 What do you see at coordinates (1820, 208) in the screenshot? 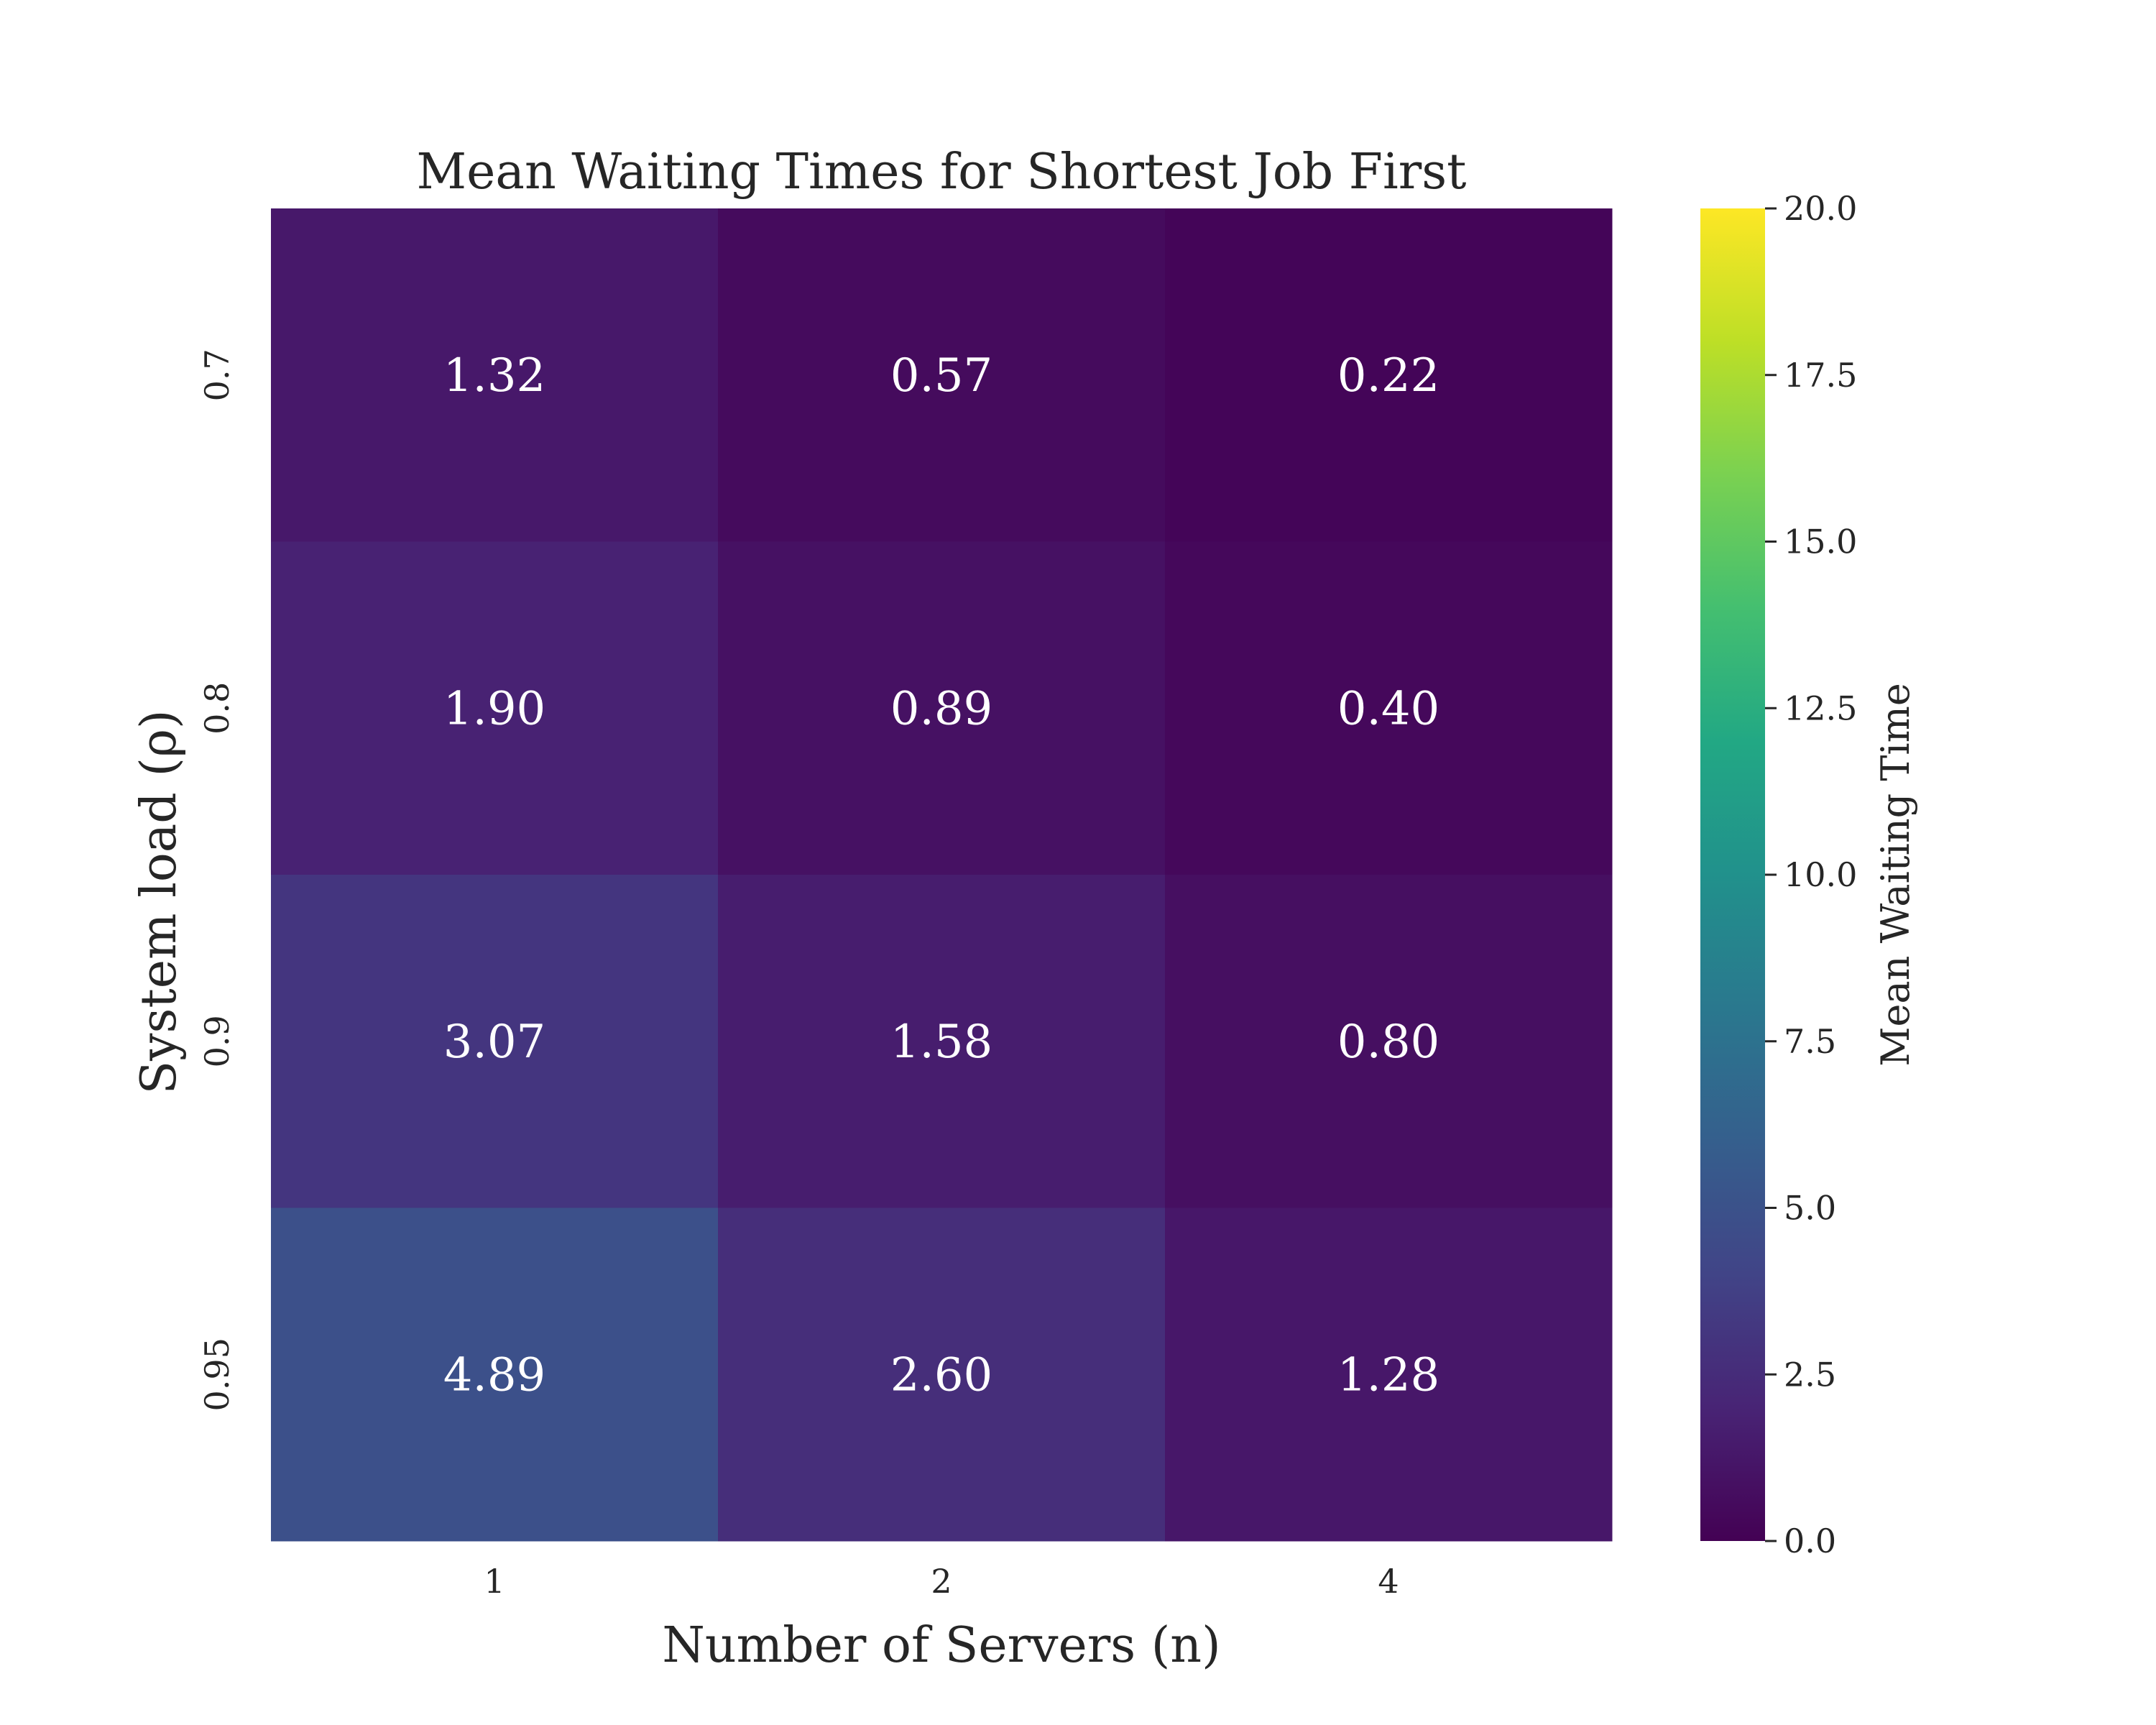
I see `colorbar-tick-label: 20.0` at bounding box center [1820, 208].